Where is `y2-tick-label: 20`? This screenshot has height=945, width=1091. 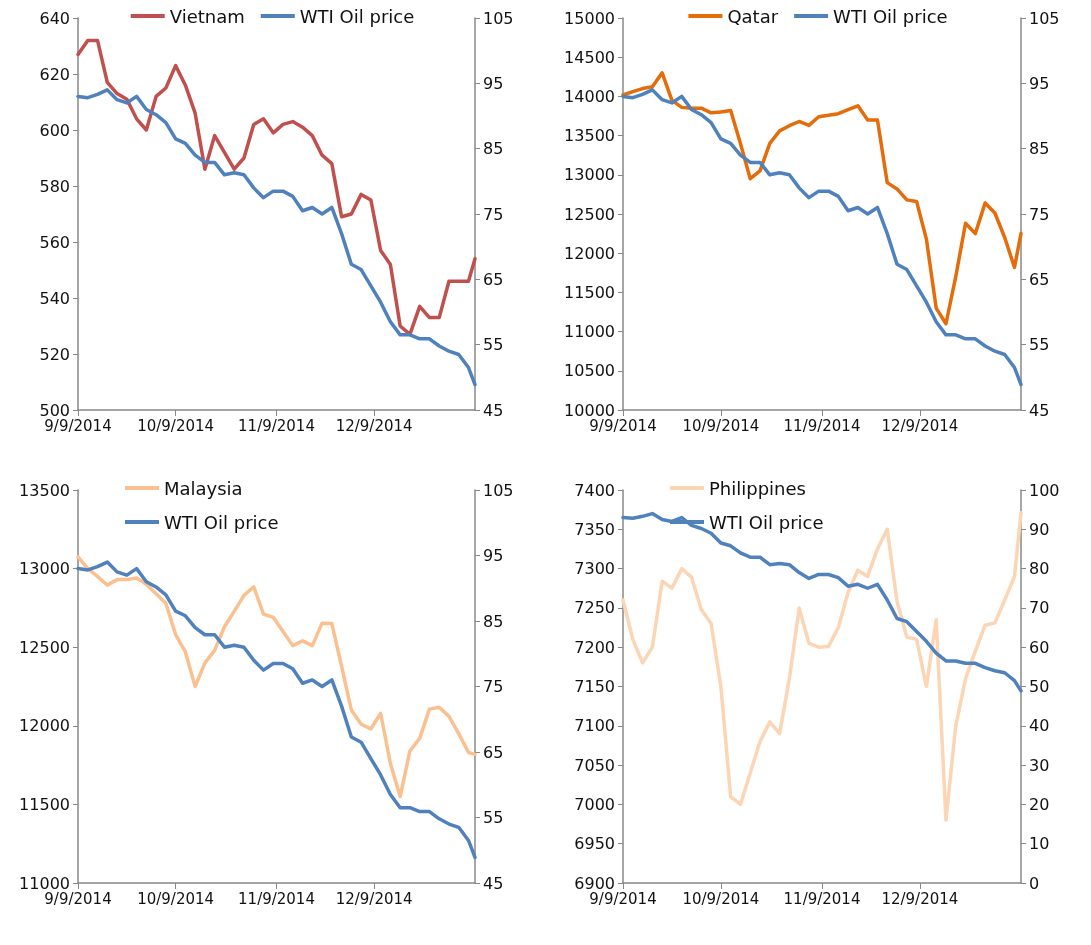
y2-tick-label: 20 is located at coordinates (1039, 804).